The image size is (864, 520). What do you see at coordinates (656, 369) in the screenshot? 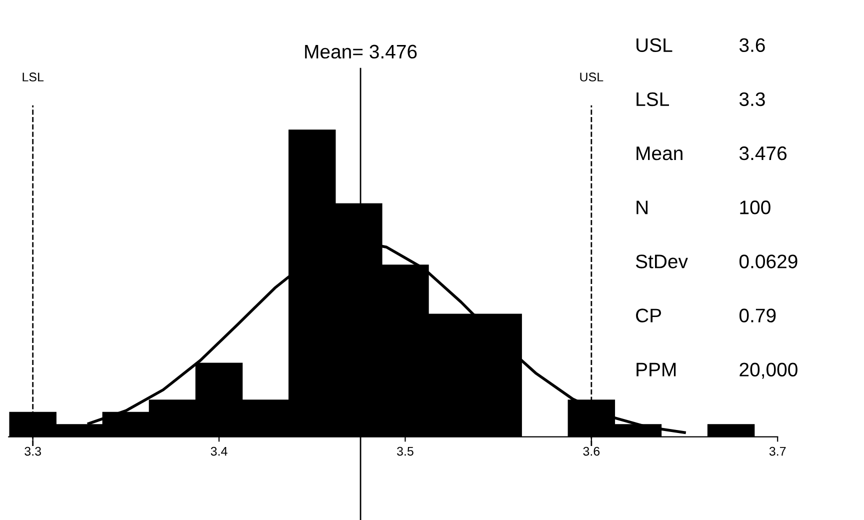
I see `annotation: PPM` at bounding box center [656, 369].